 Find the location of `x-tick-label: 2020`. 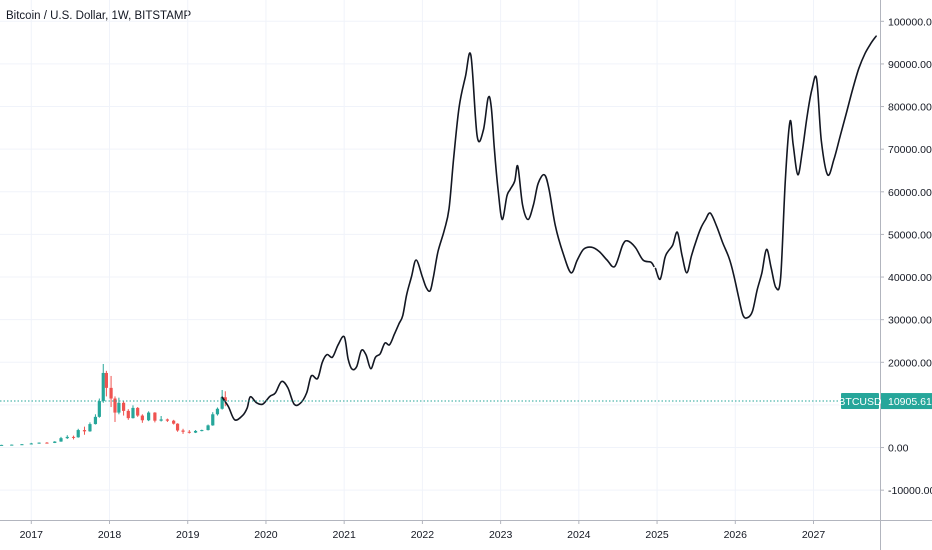

x-tick-label: 2020 is located at coordinates (266, 535).